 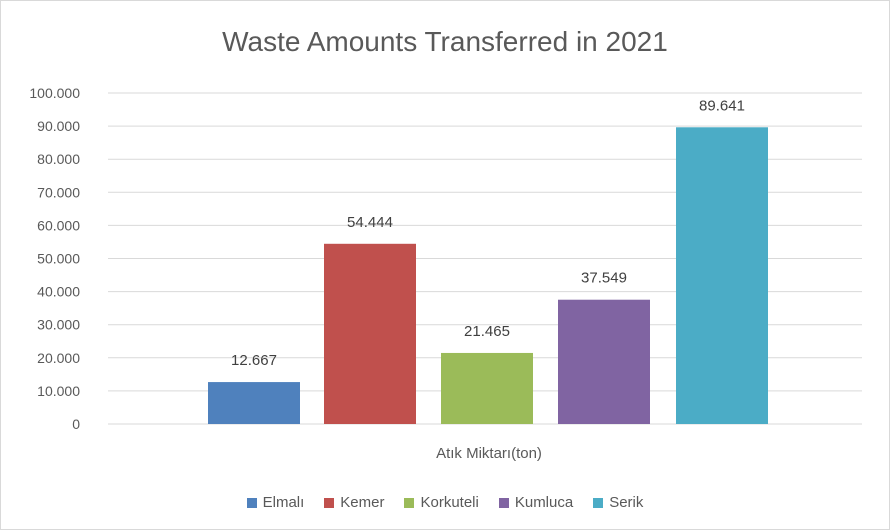 I want to click on bar-serik, so click(x=722, y=275).